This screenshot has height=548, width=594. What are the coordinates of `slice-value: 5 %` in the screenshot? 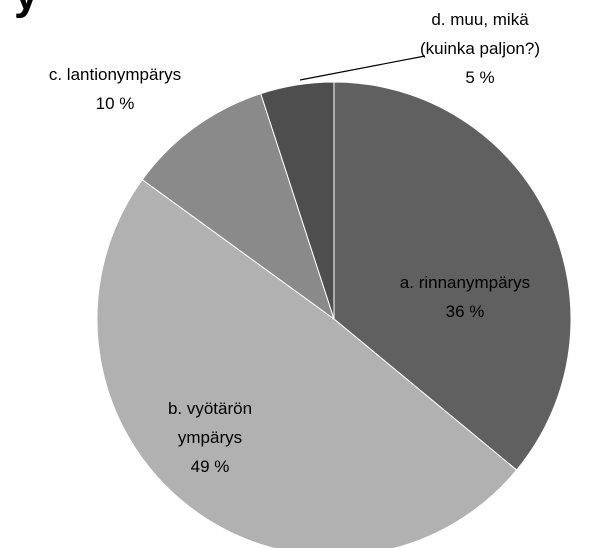 It's located at (480, 77).